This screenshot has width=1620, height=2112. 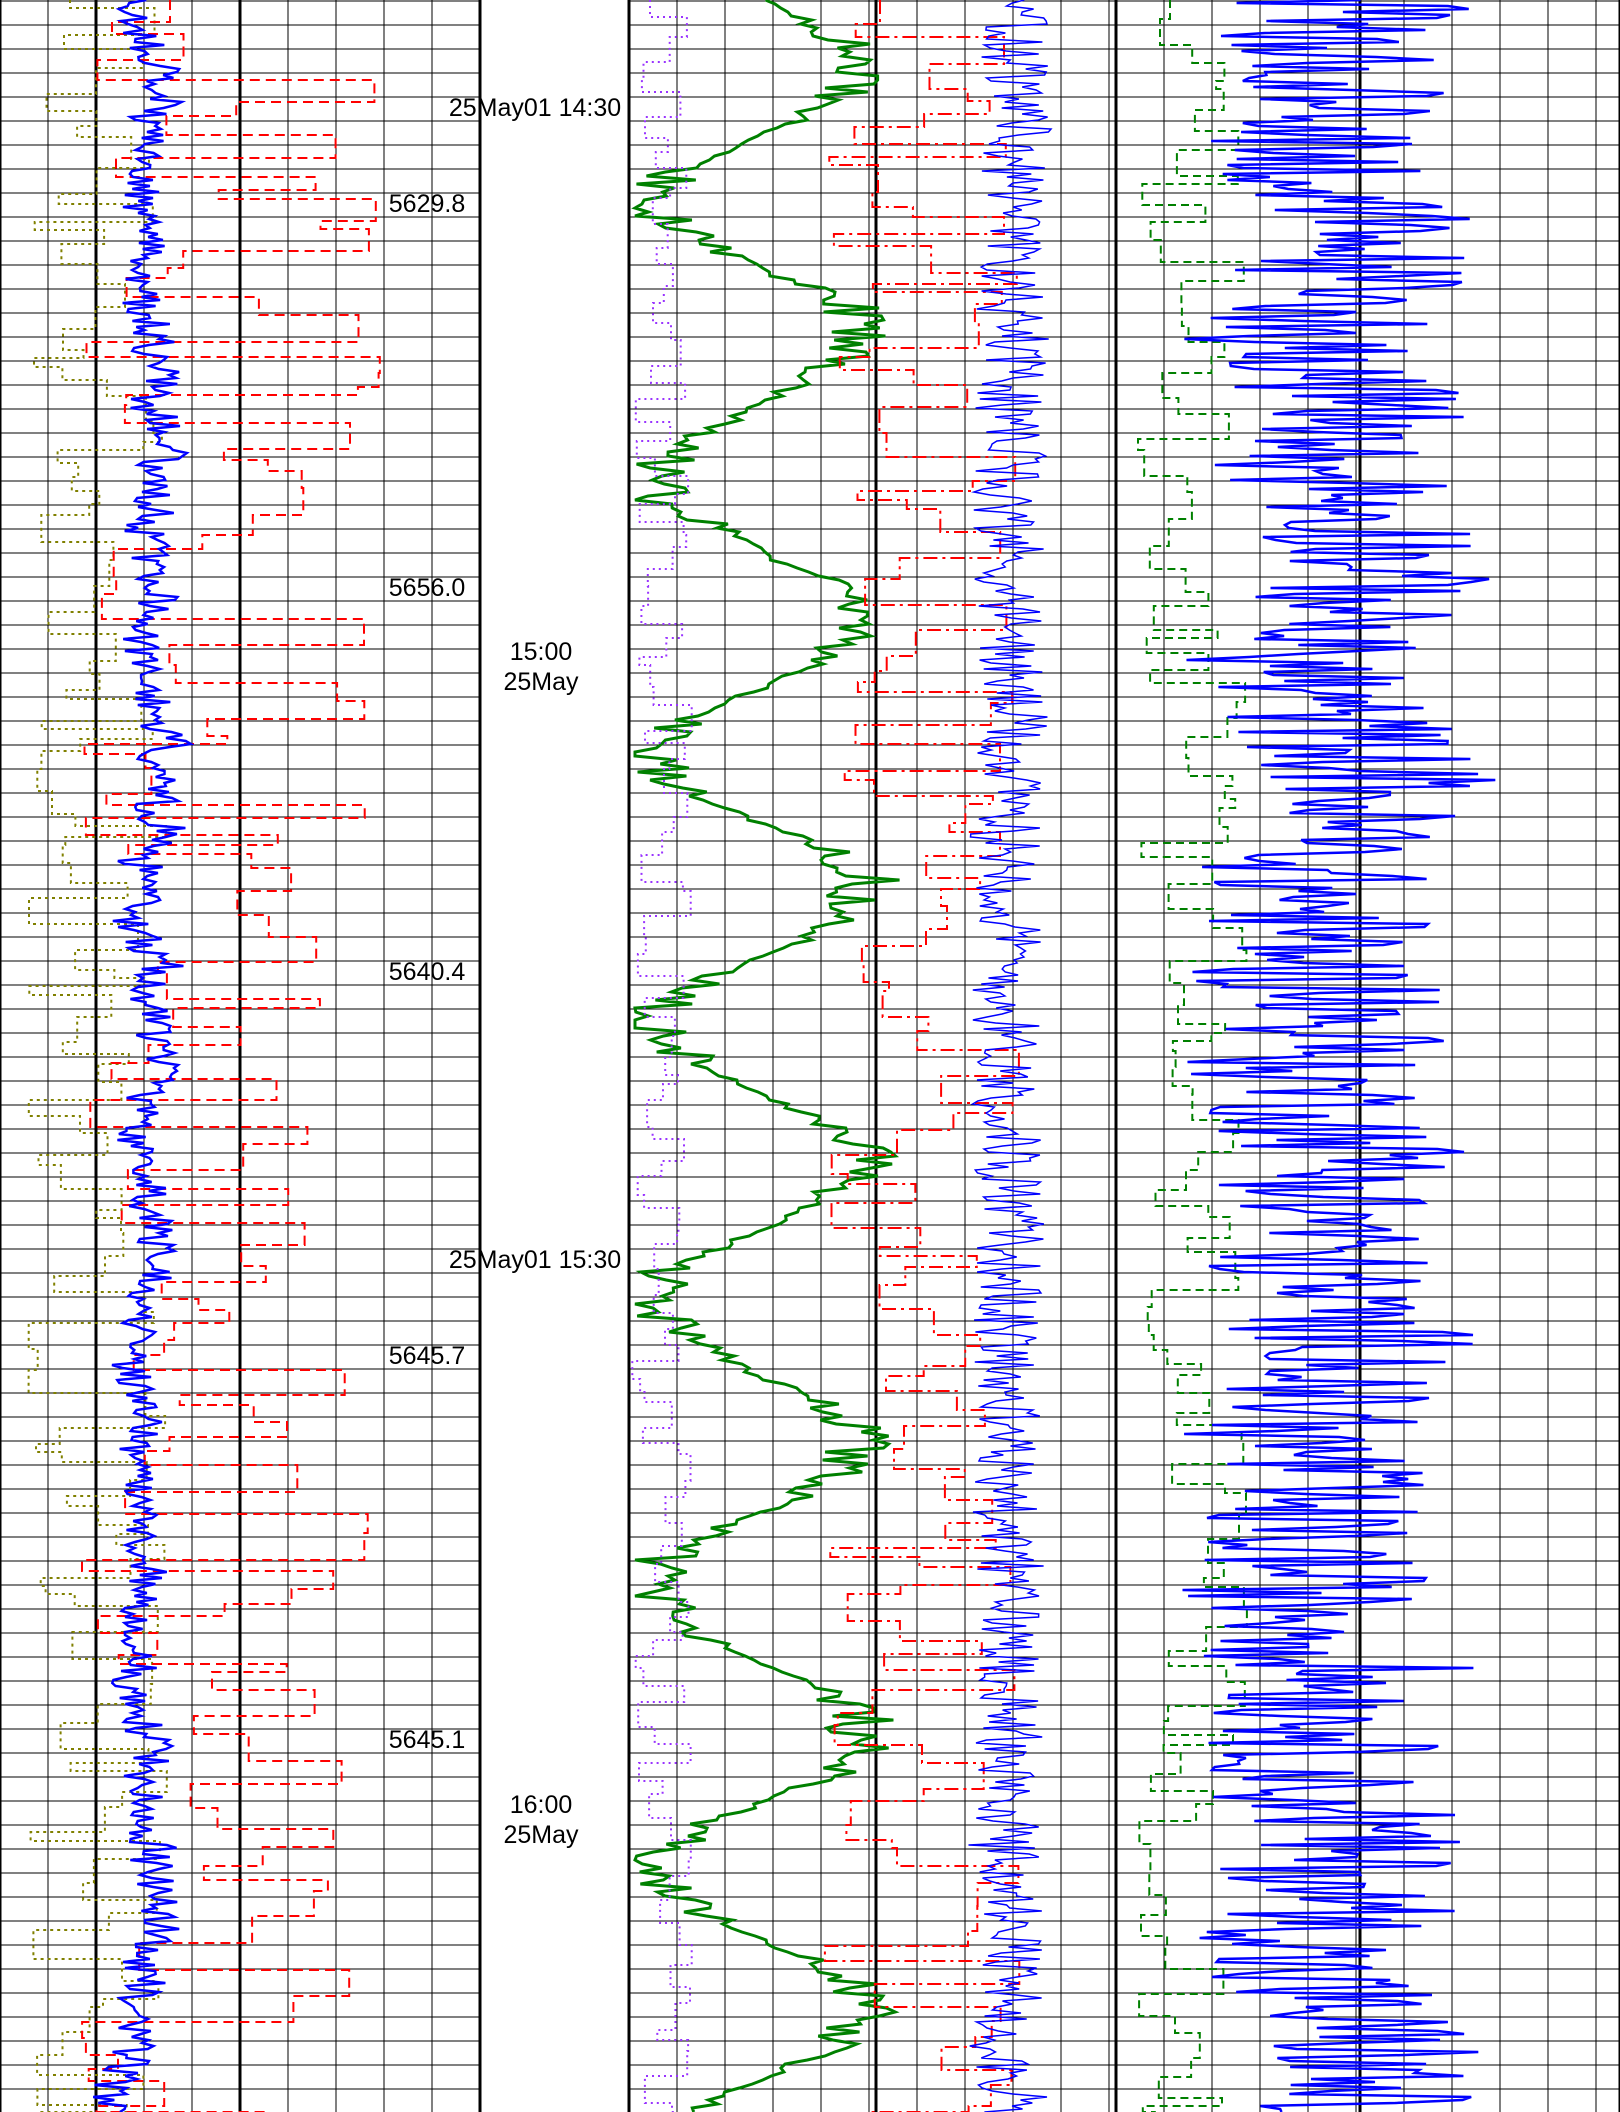 What do you see at coordinates (144, 1056) in the screenshot?
I see `left-blue-curve` at bounding box center [144, 1056].